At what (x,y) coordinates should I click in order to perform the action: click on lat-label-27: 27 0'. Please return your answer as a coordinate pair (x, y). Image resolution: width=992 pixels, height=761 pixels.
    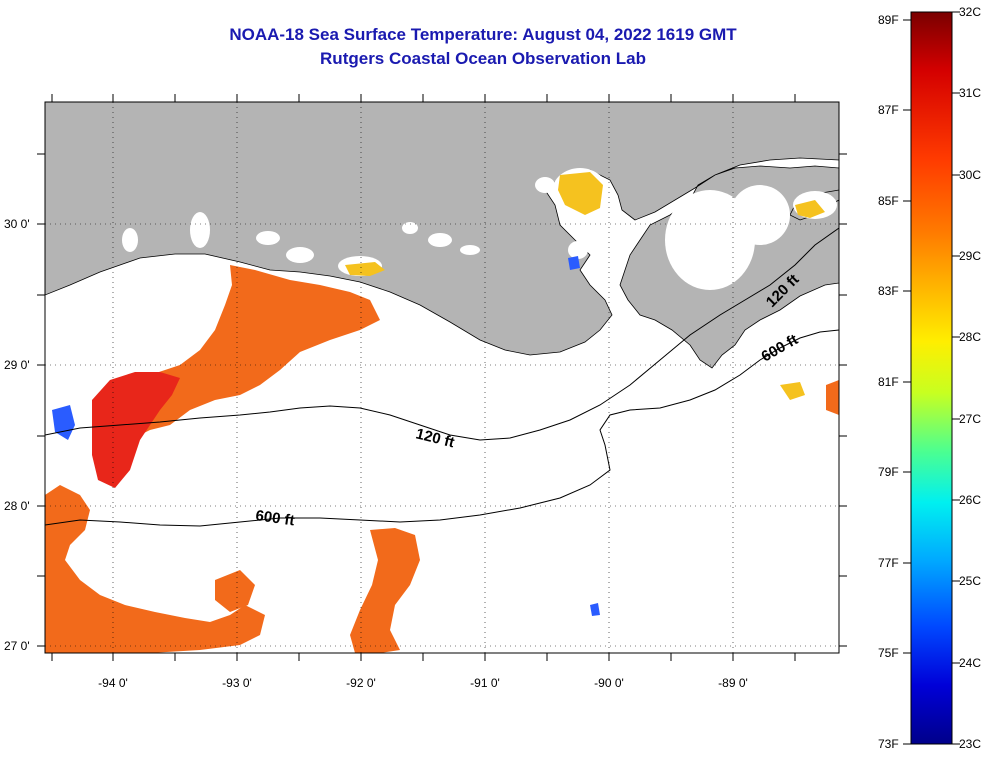
    Looking at the image, I should click on (17, 646).